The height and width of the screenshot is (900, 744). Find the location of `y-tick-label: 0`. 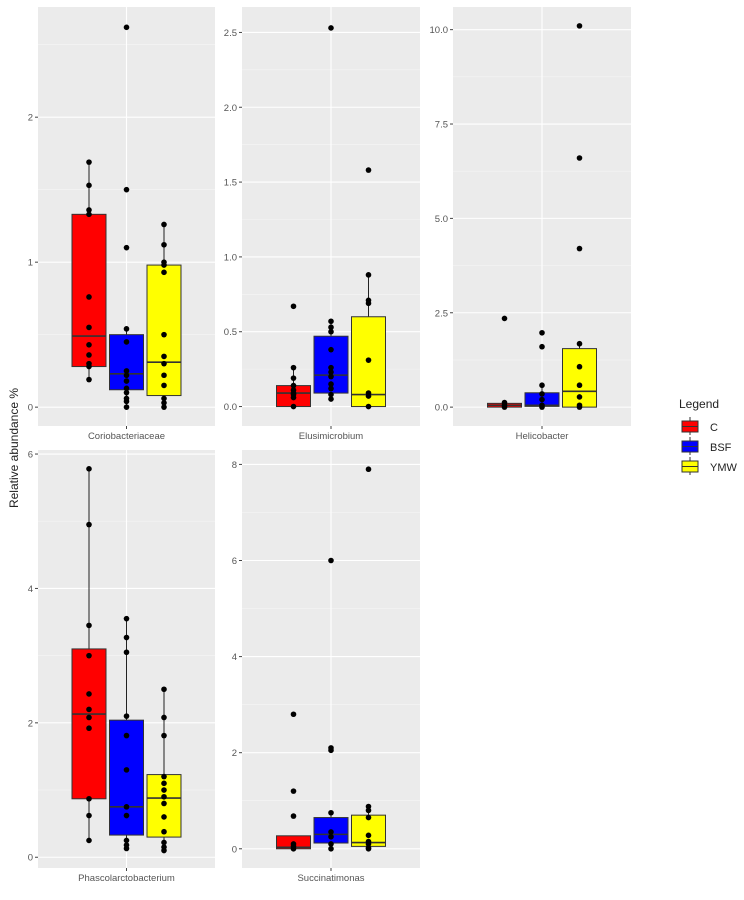

y-tick-label: 0 is located at coordinates (30, 408).